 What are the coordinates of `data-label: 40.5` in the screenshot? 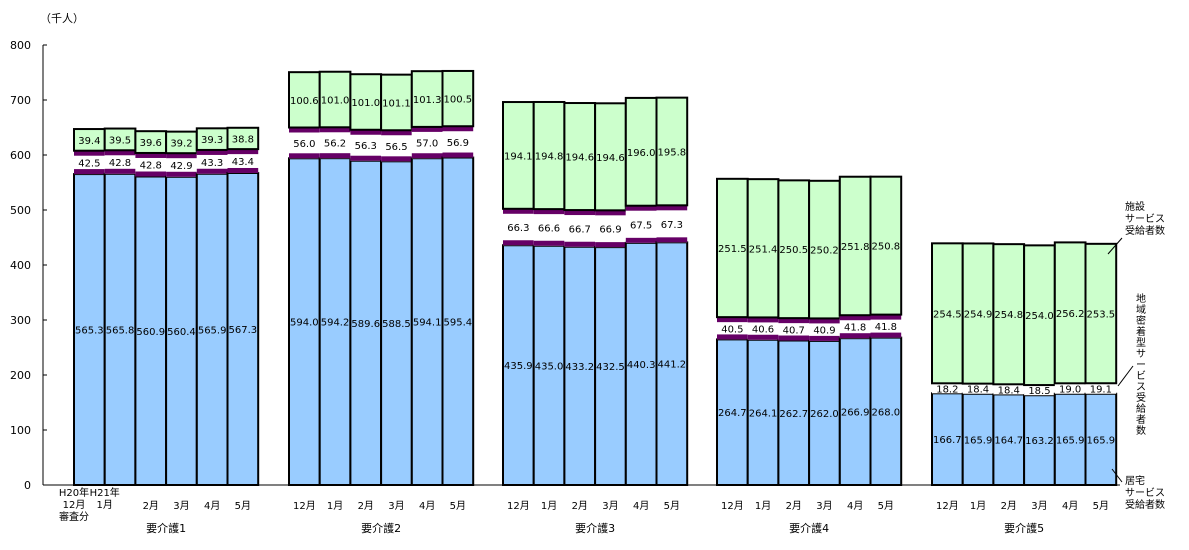 It's located at (732, 329).